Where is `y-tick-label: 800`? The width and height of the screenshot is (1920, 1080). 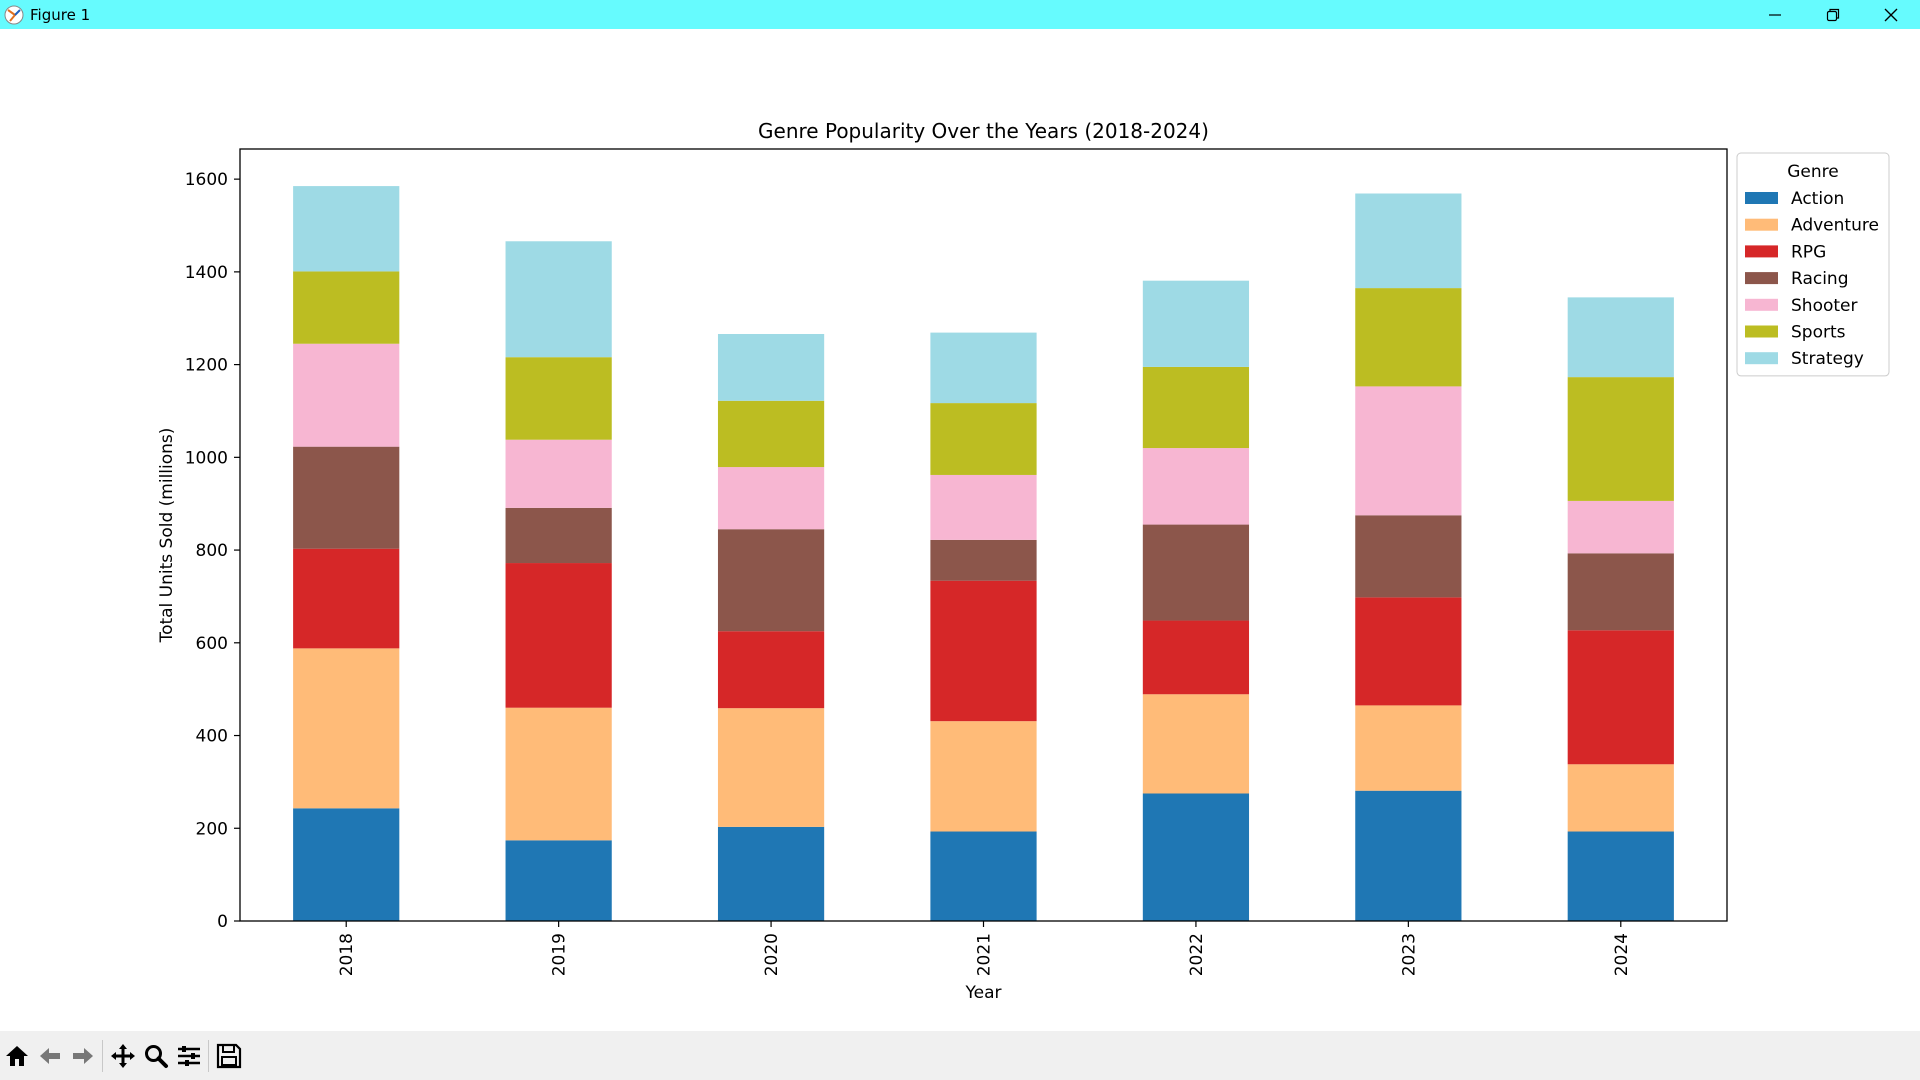
y-tick-label: 800 is located at coordinates (212, 551).